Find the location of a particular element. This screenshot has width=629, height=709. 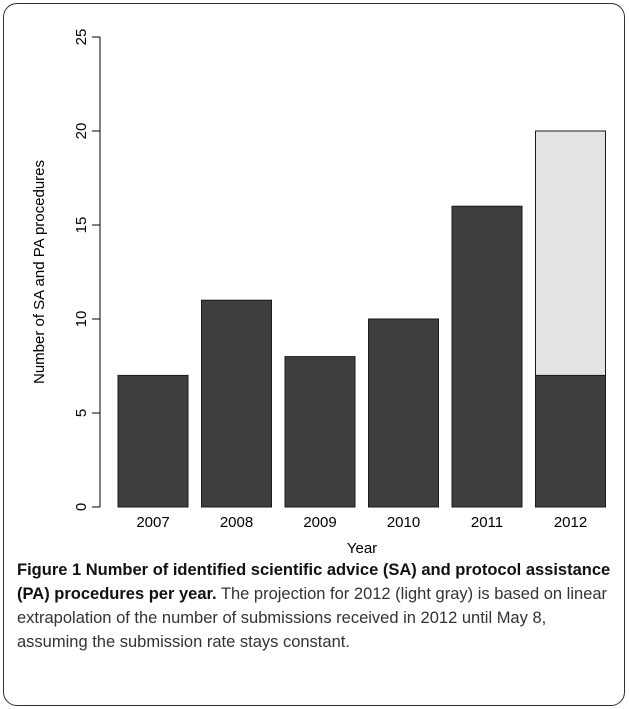

y-axis-label: Number of SA and PA procedures is located at coordinates (39, 272).